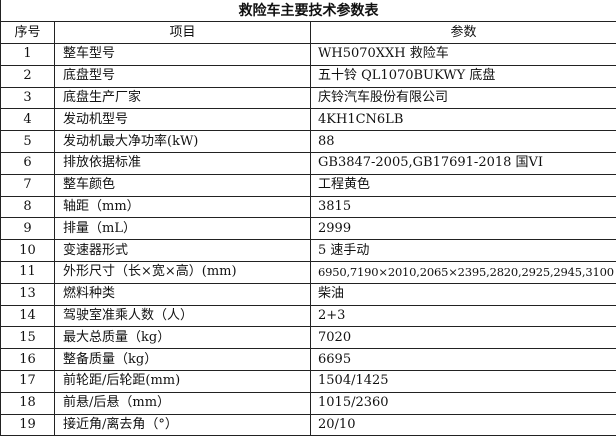 The image size is (616, 436). I want to click on row-item: 底盘型号, so click(182, 76).